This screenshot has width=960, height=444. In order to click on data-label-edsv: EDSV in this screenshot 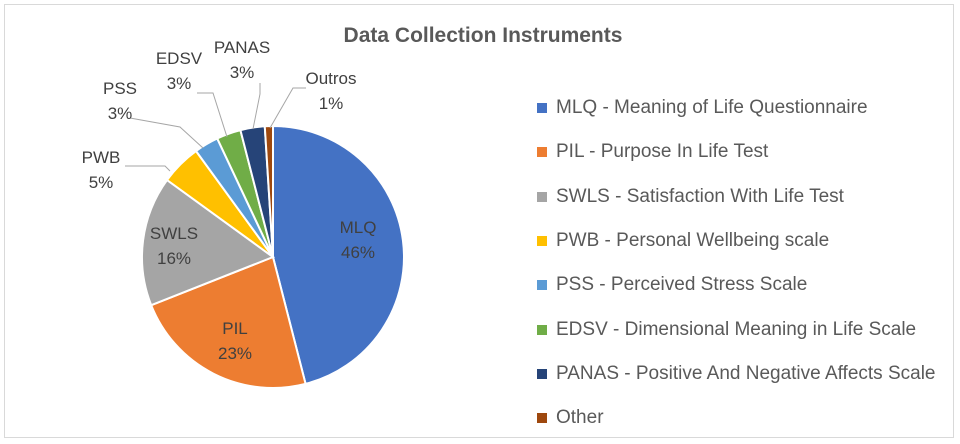, I will do `click(179, 58)`.